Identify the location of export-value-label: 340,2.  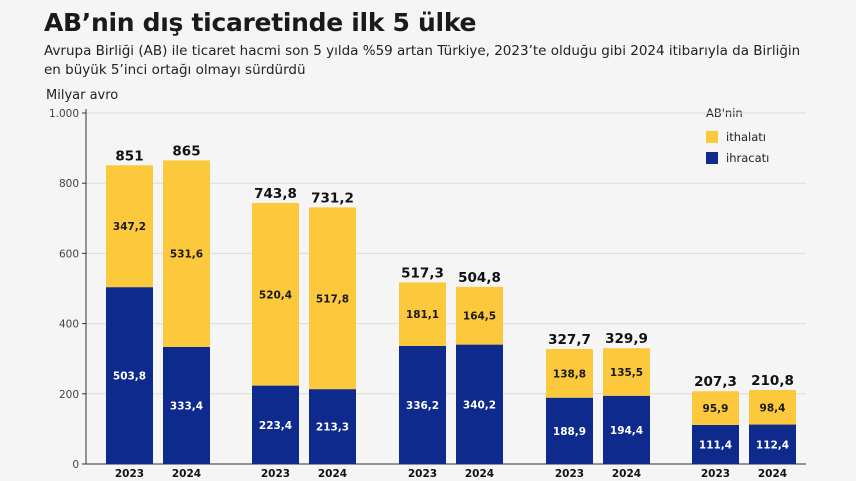
(479, 405).